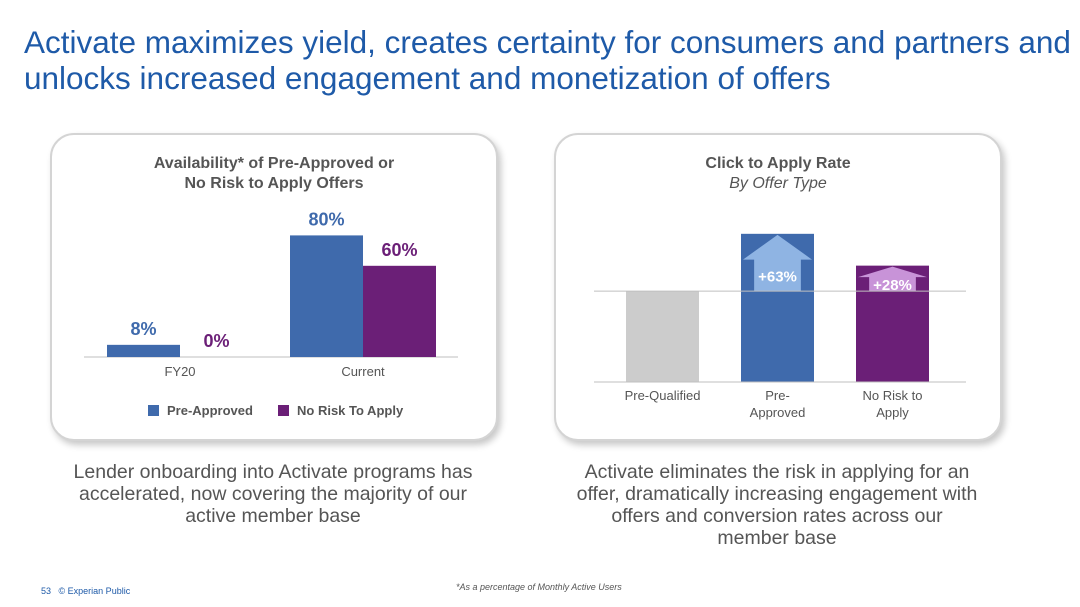 The width and height of the screenshot is (1080, 607). Describe the element at coordinates (777, 276) in the screenshot. I see `uplift-label: +63%` at that location.